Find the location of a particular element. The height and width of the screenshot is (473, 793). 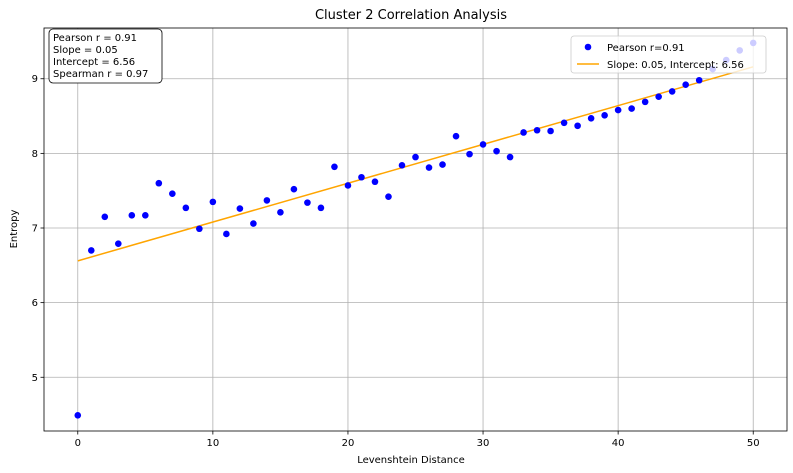

x-tick-label: 20 is located at coordinates (348, 443).